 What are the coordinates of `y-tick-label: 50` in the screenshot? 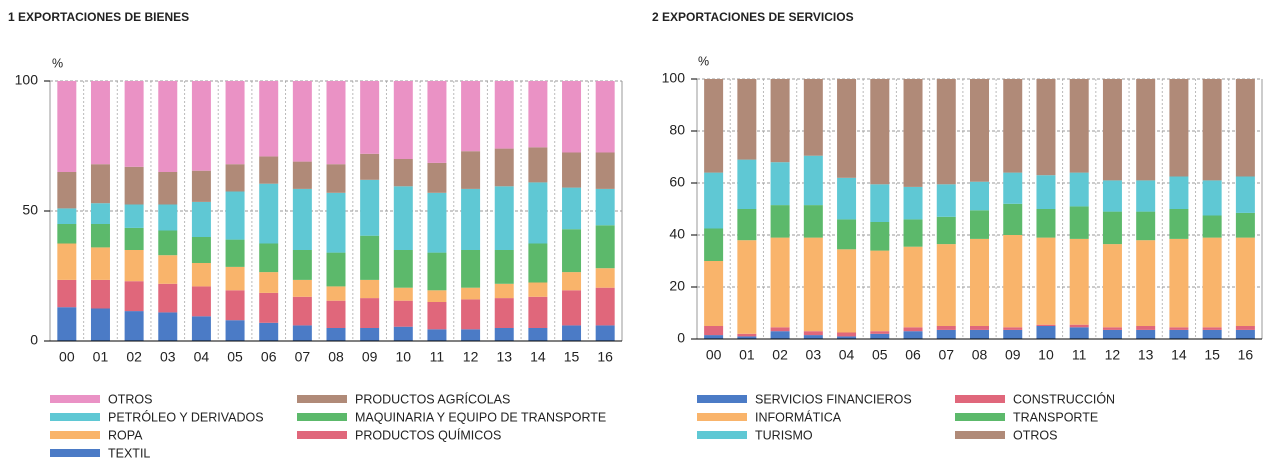 It's located at (30, 210).